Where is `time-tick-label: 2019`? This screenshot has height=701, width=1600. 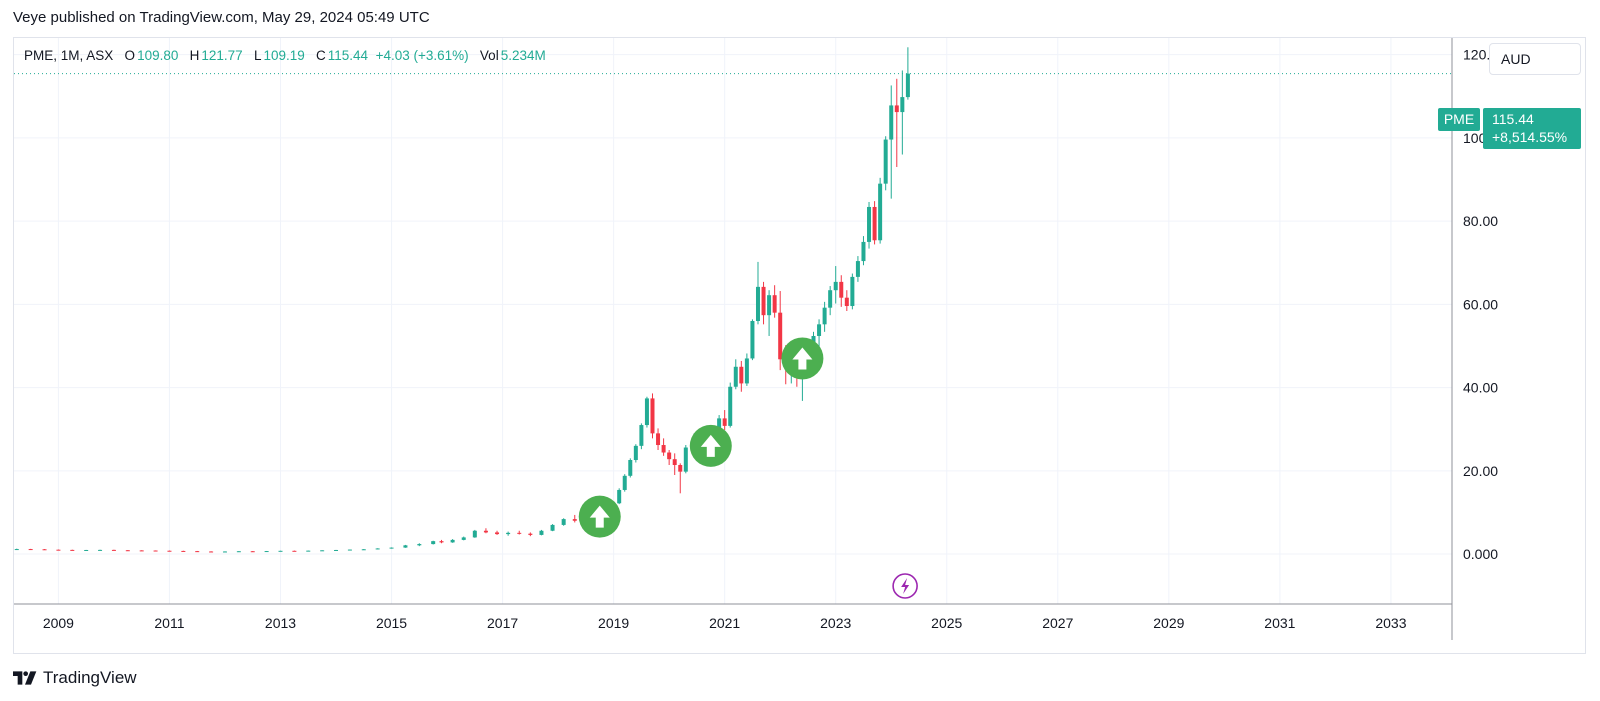
time-tick-label: 2019 is located at coordinates (613, 623).